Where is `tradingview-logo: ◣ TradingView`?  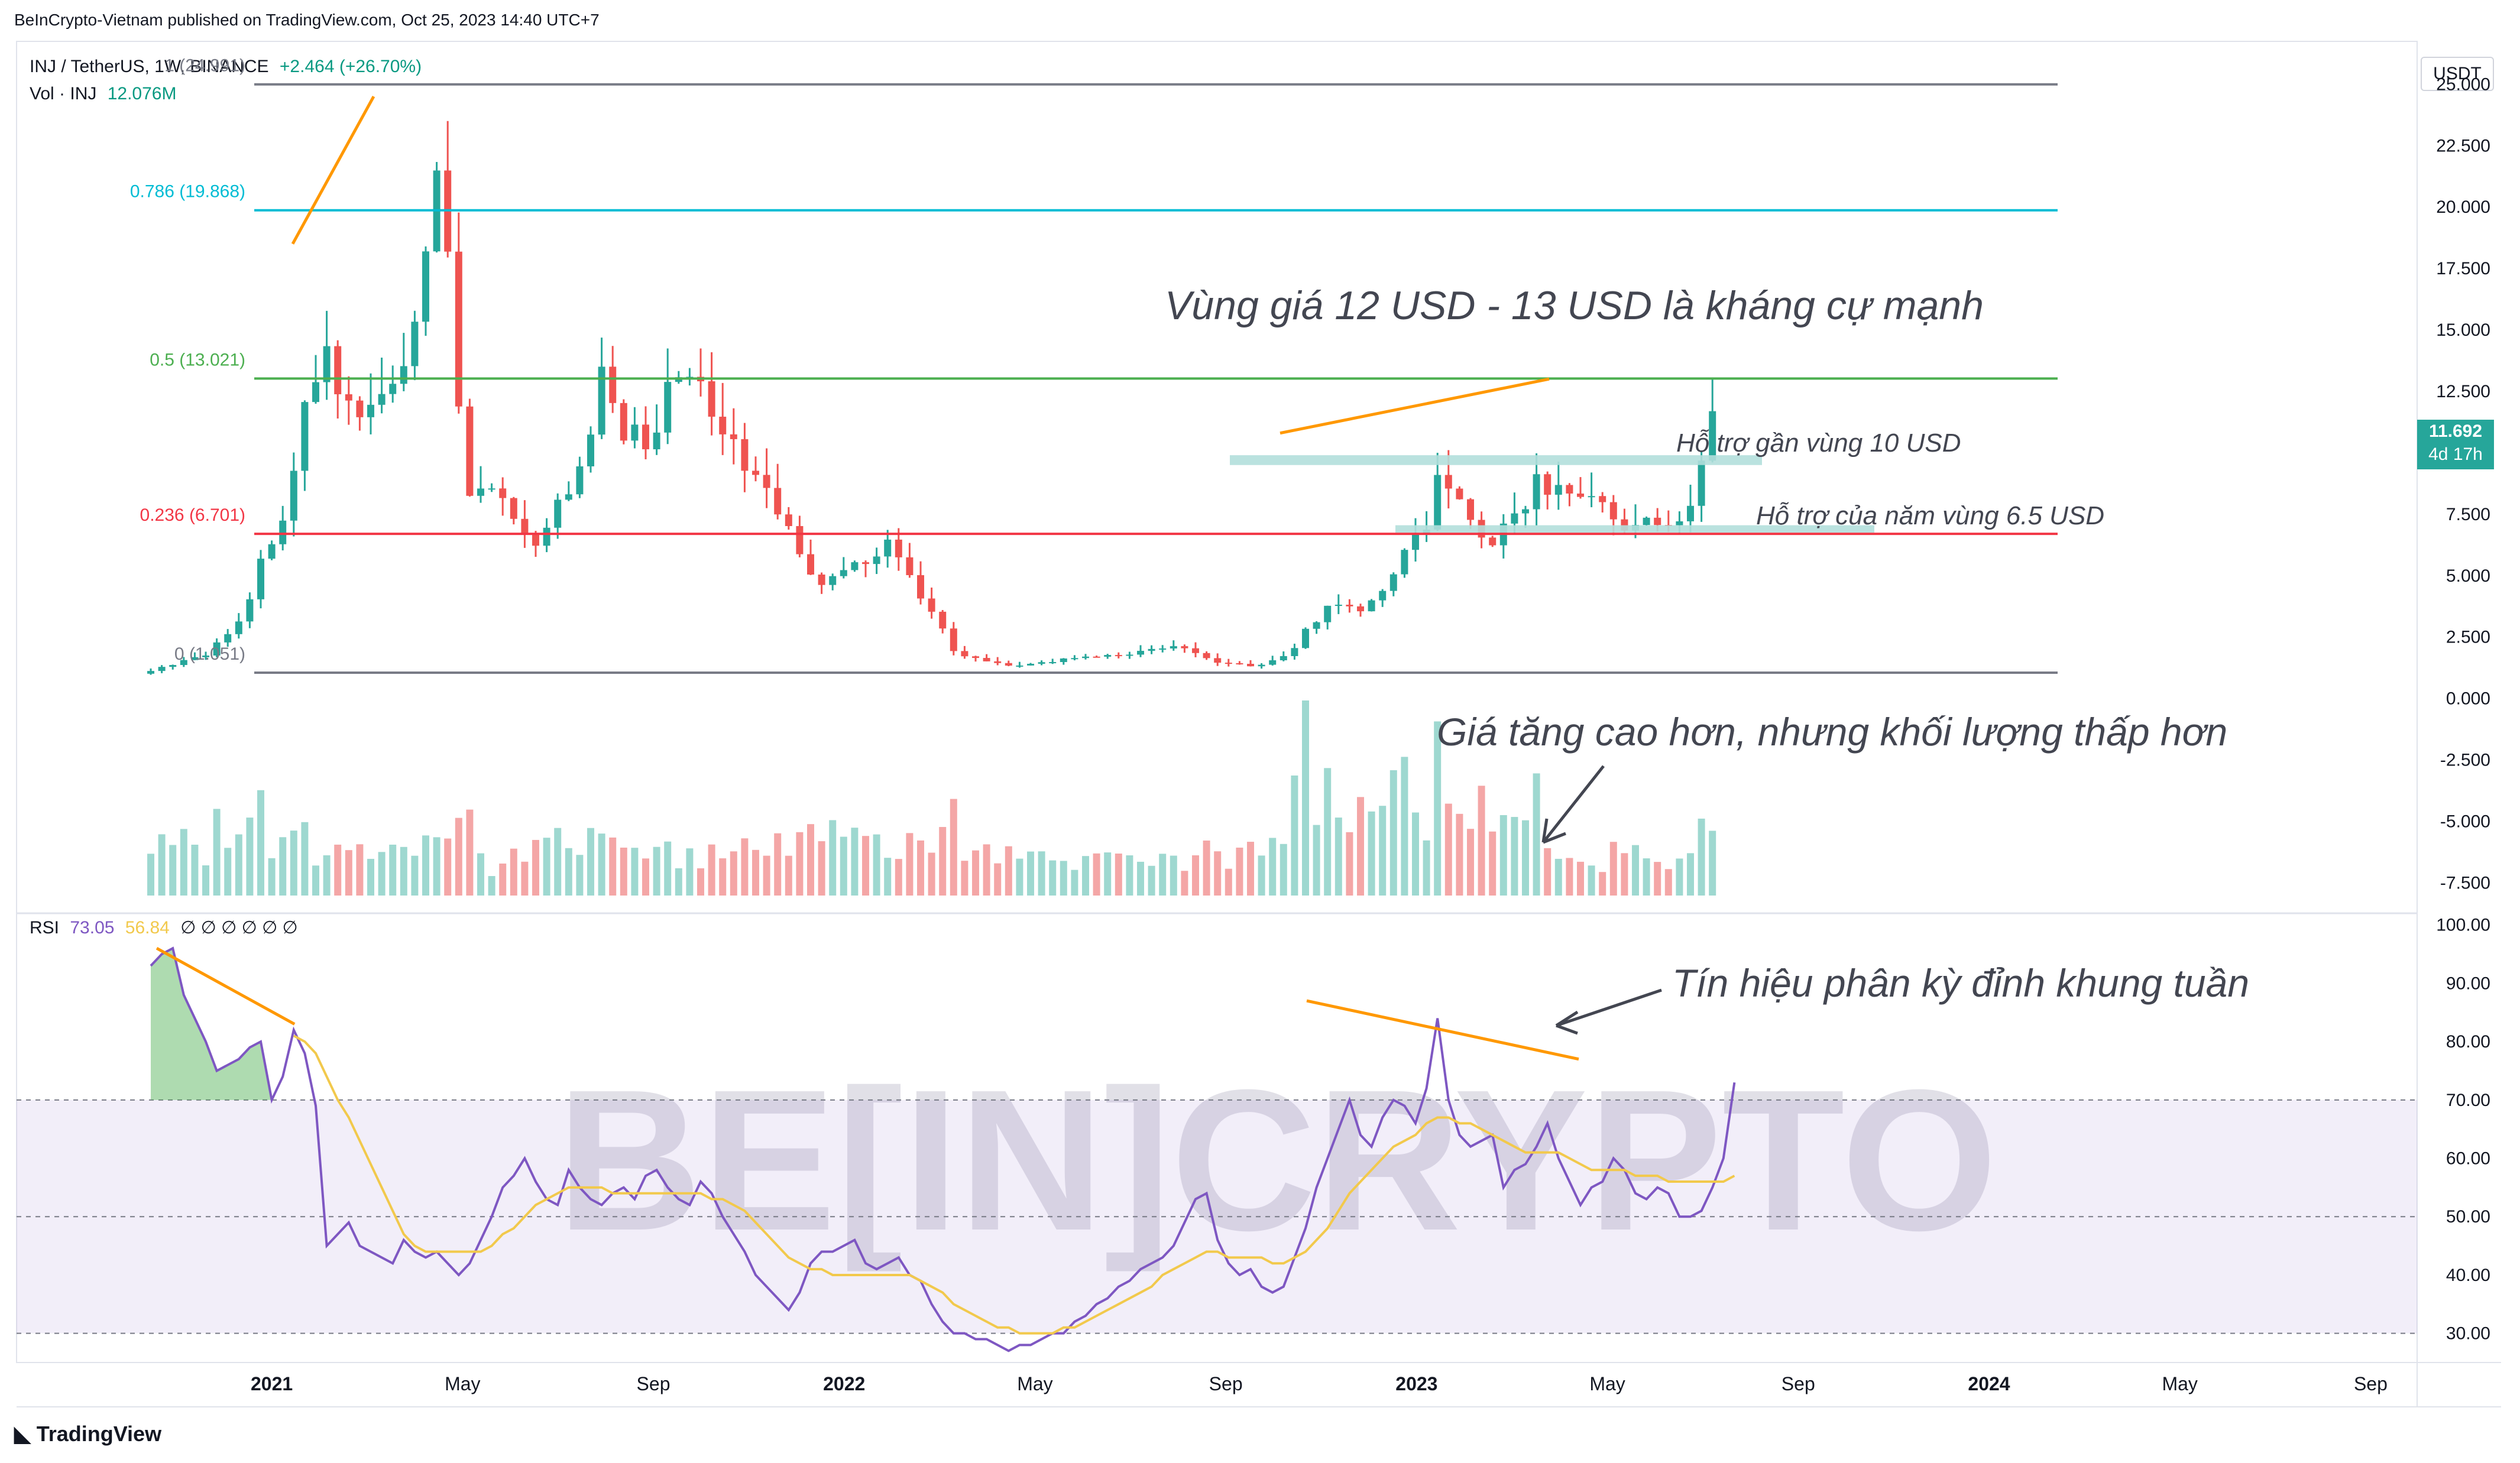 tradingview-logo: ◣ TradingView is located at coordinates (87, 1434).